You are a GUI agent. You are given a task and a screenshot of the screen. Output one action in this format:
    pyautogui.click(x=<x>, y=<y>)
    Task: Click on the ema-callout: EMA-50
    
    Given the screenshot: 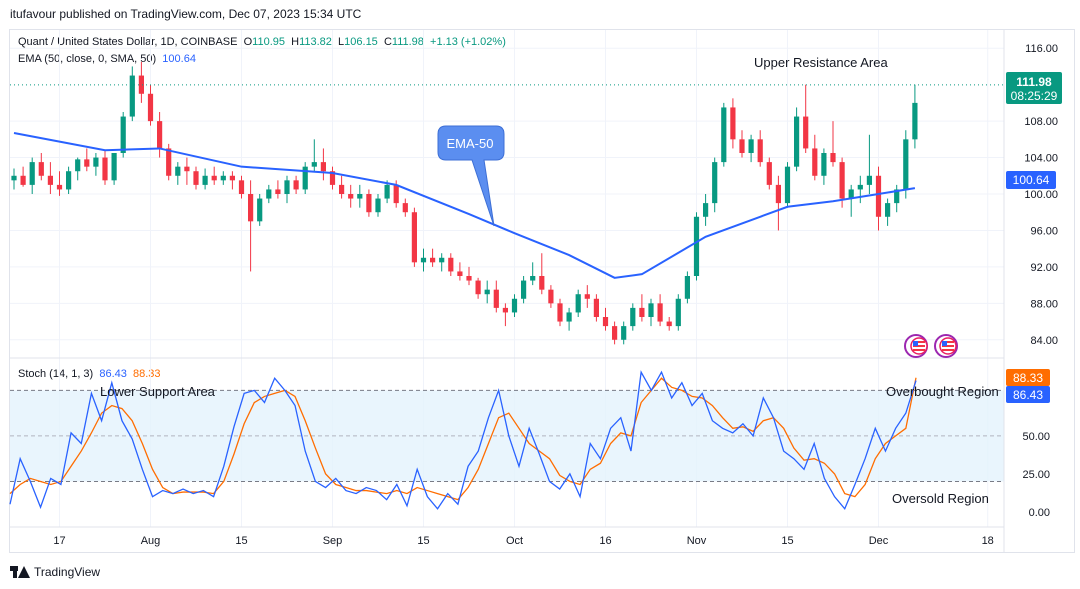 What is the action you would take?
    pyautogui.click(x=471, y=176)
    